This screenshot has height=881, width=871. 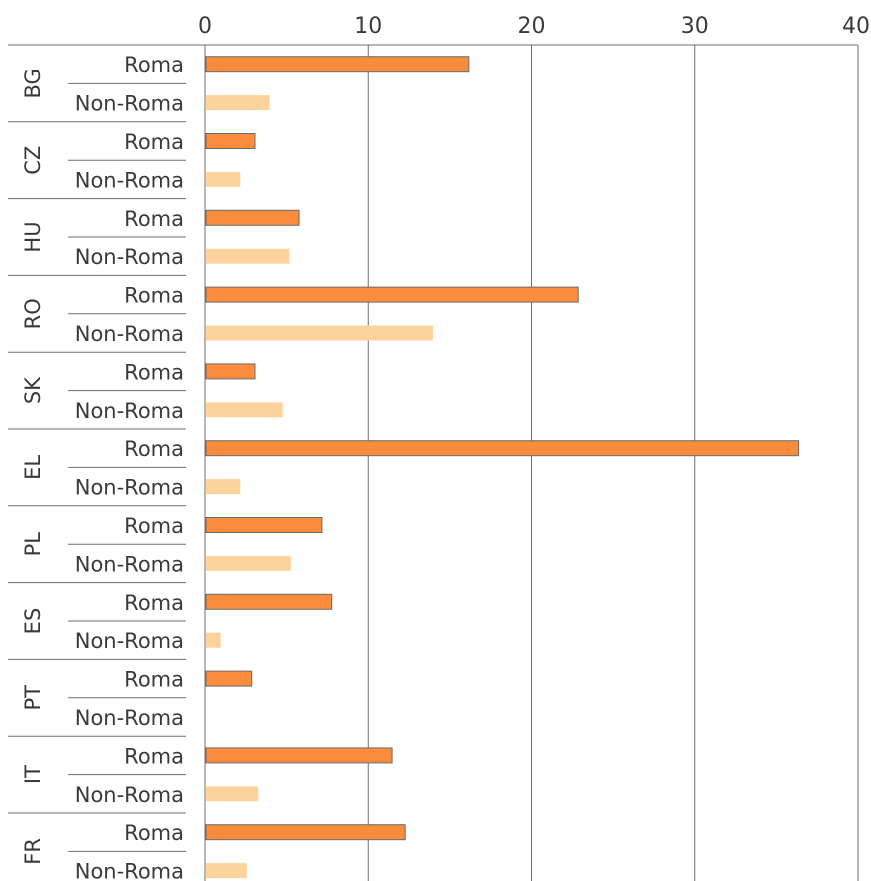 I want to click on x-tick-label: 30, so click(x=695, y=26).